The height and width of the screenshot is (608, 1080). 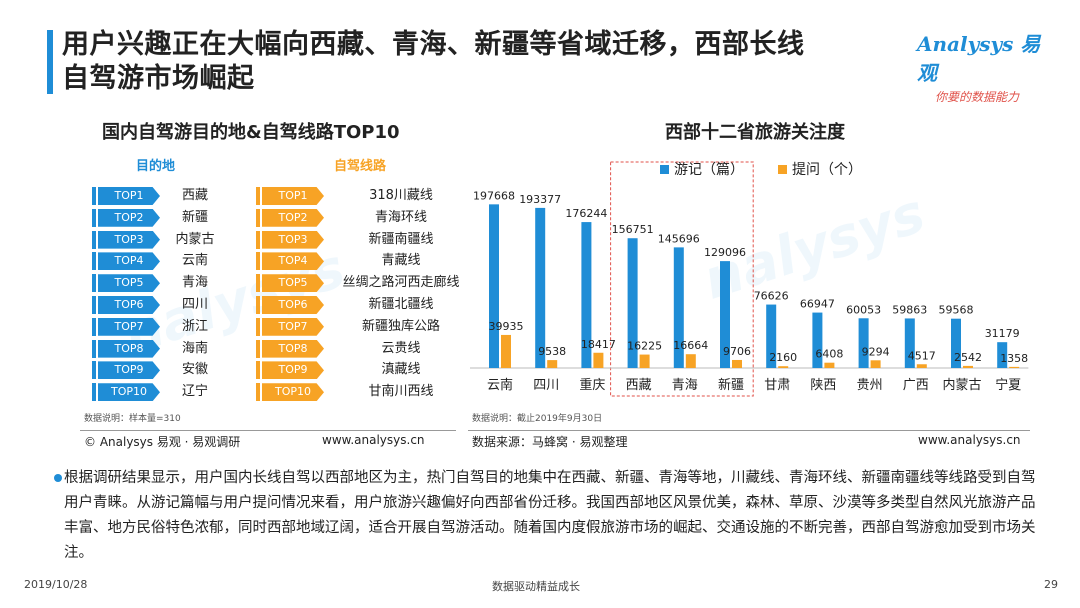 I want to click on destination-rank-tag: TOP10, so click(x=129, y=392).